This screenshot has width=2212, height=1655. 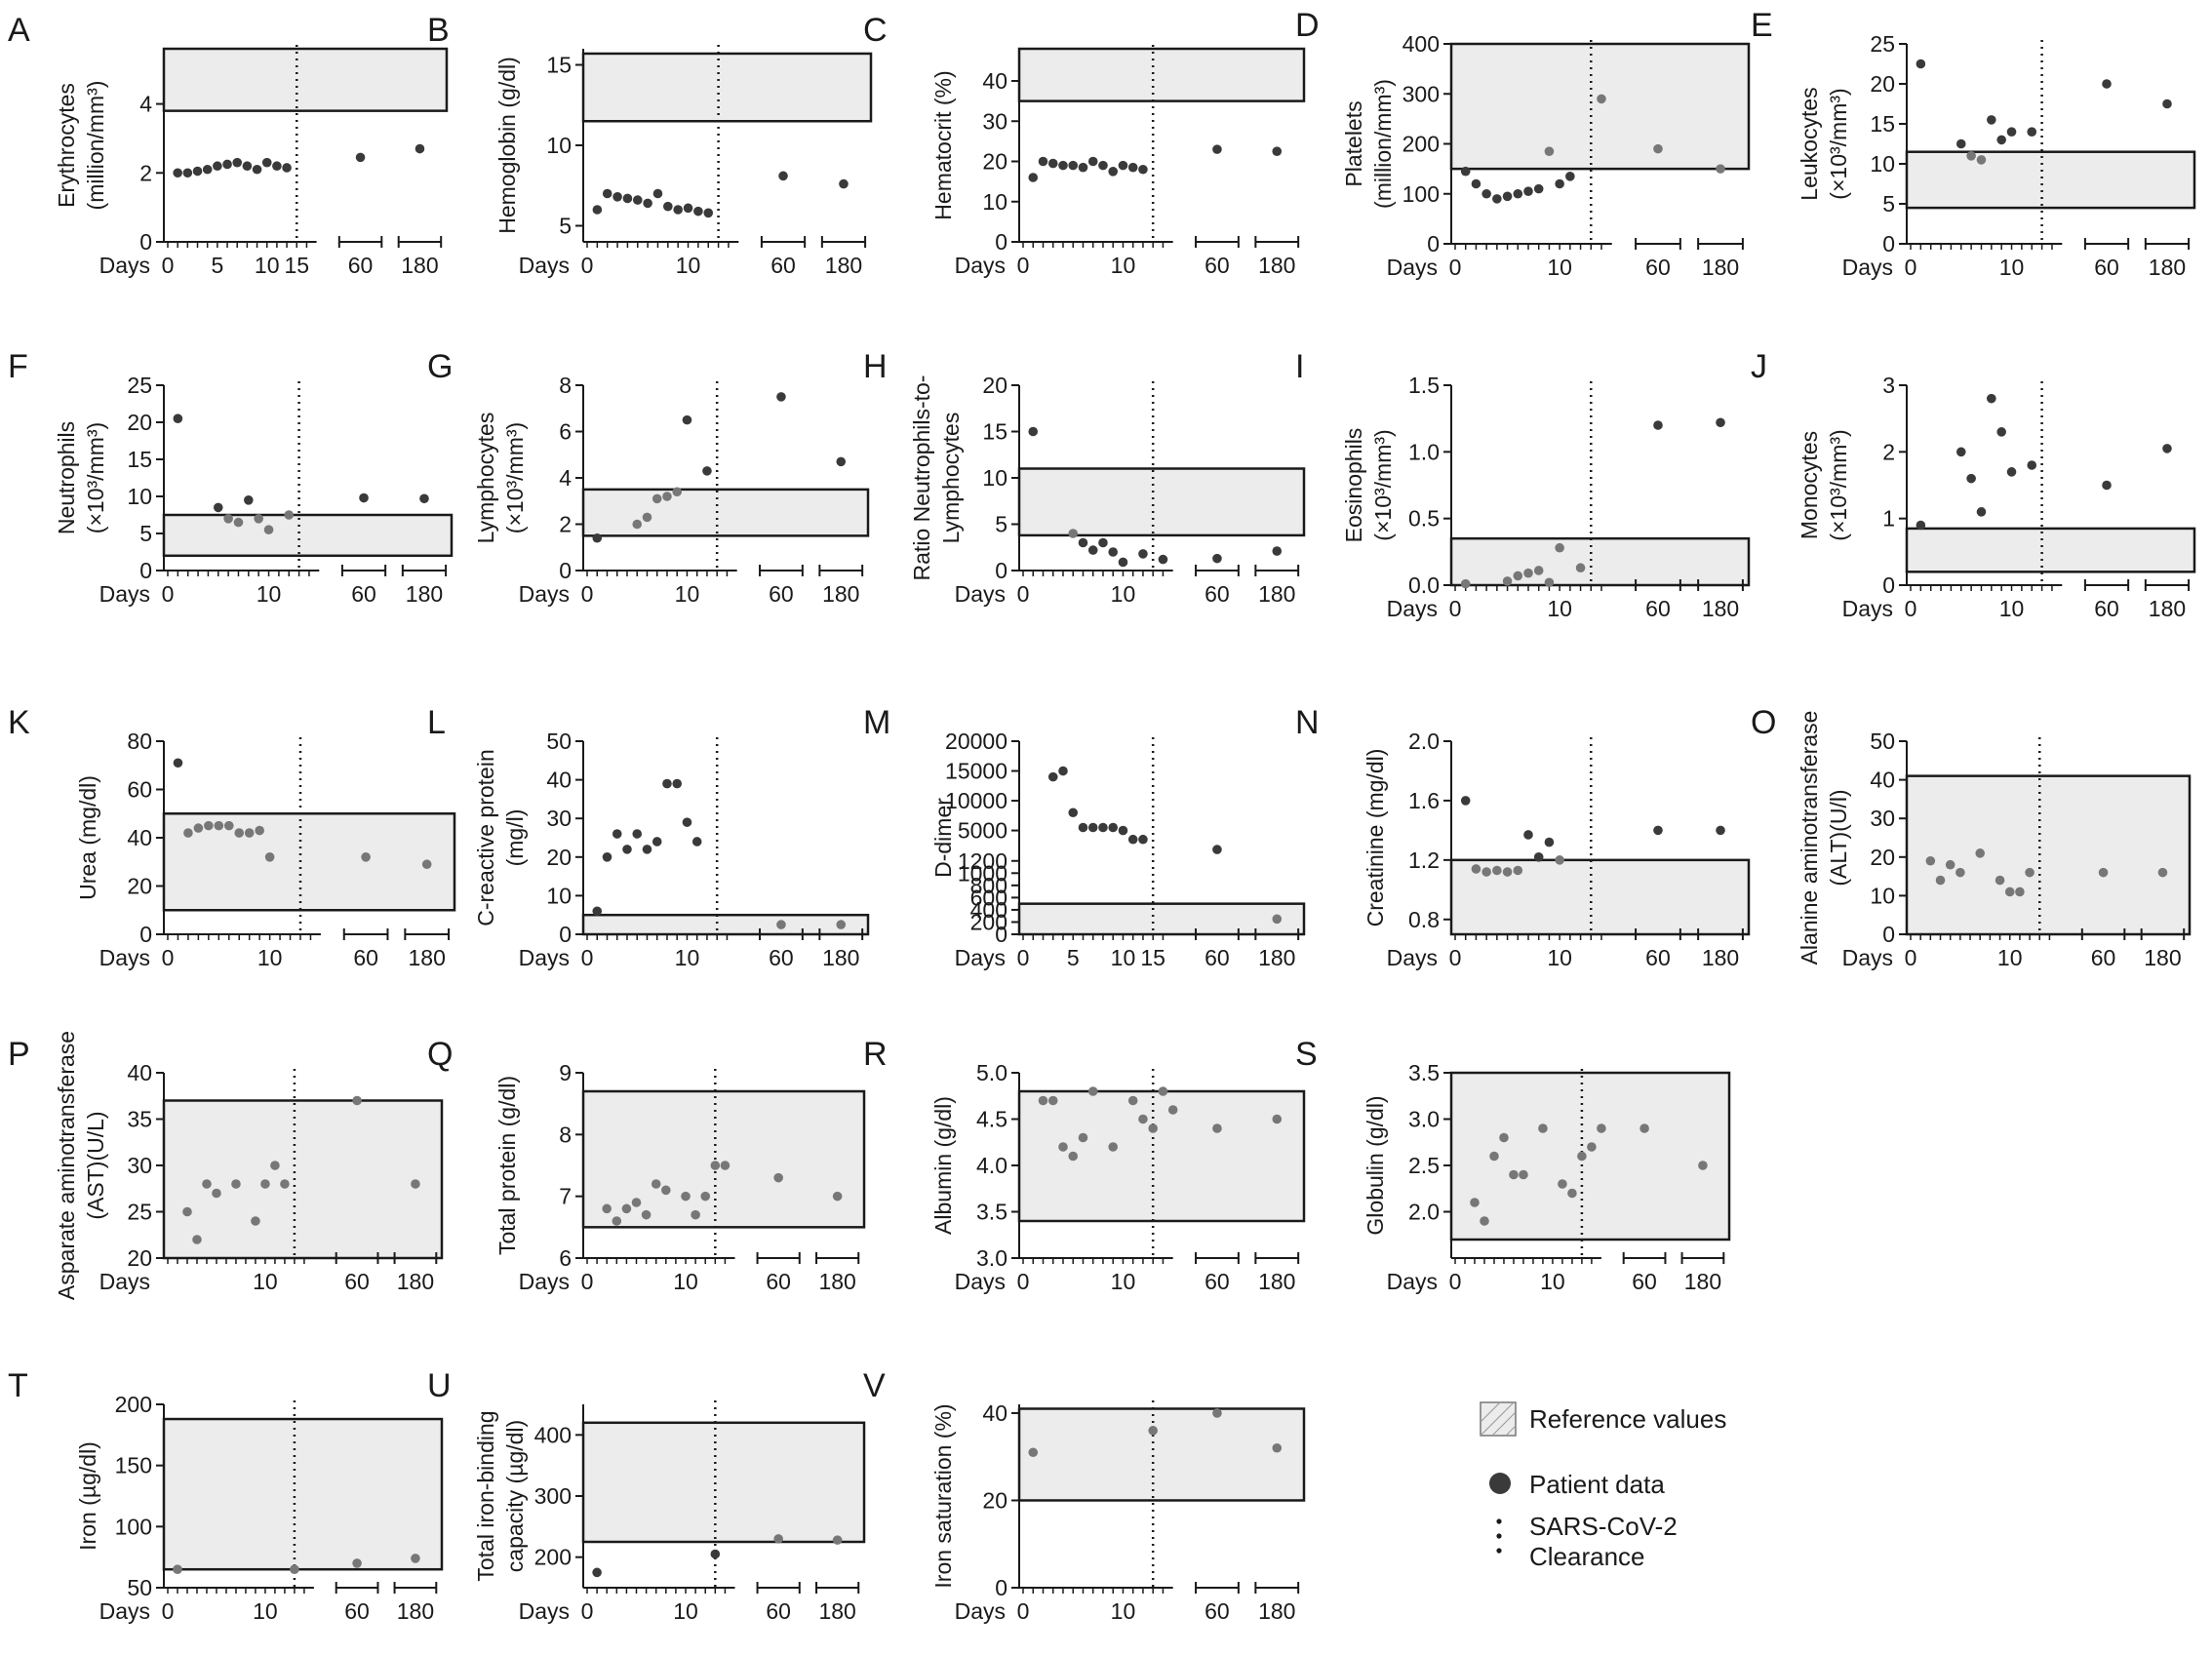 I want to click on y-tick-label: 80, so click(x=139, y=741).